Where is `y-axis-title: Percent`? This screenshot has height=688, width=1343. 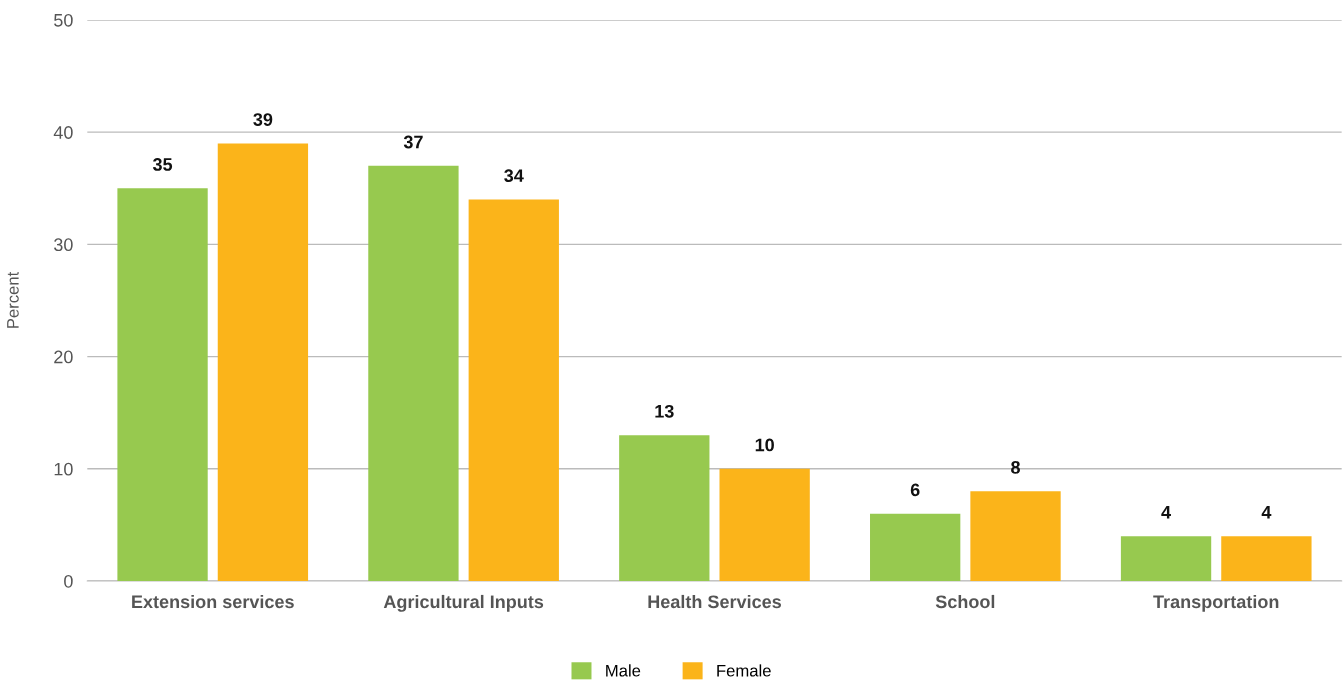
y-axis-title: Percent is located at coordinates (13, 299).